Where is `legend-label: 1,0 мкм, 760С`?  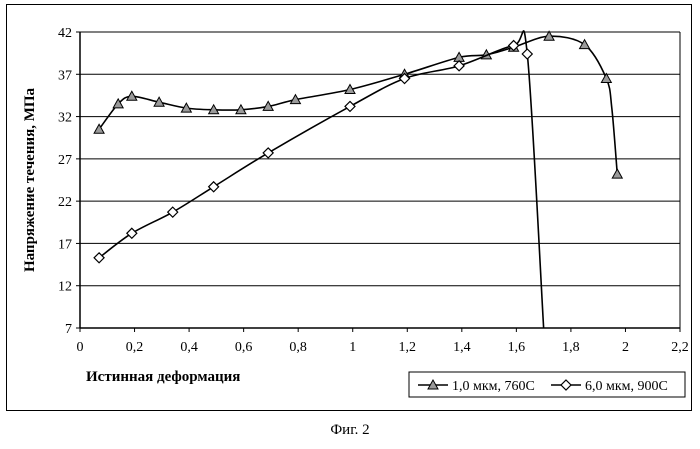
legend-label: 1,0 мкм, 760С is located at coordinates (493, 386).